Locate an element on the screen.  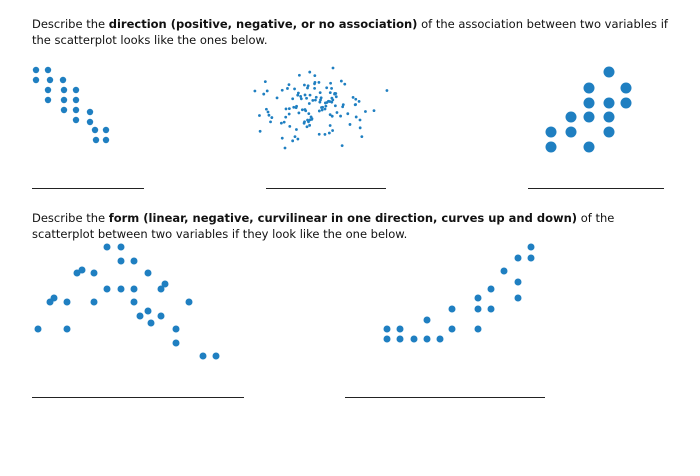
plot-positive is located at coordinates (588, 109).